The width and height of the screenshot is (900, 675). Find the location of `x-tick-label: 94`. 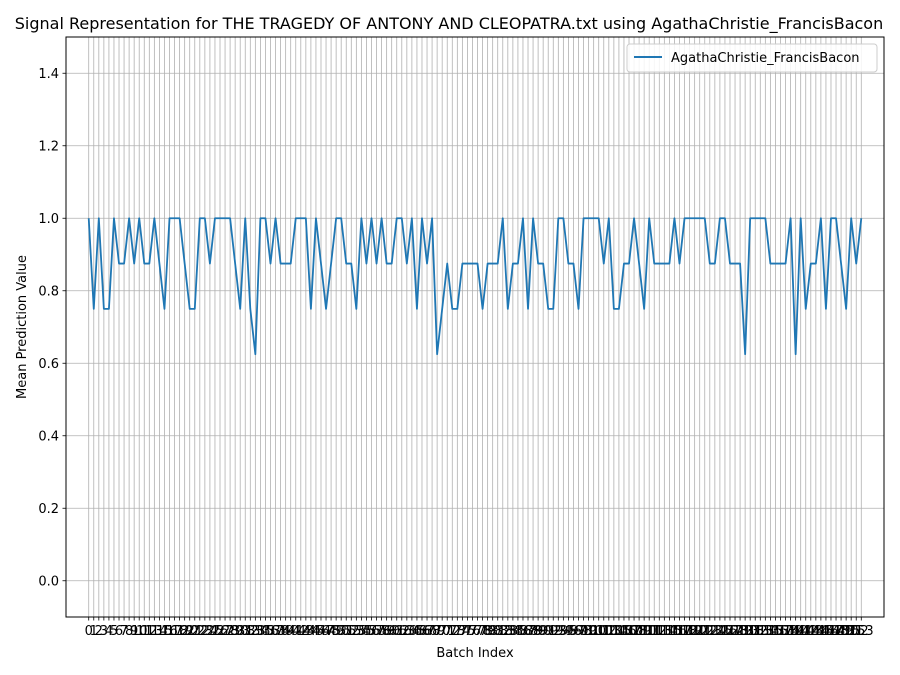

x-tick-label: 94 is located at coordinates (563, 631).